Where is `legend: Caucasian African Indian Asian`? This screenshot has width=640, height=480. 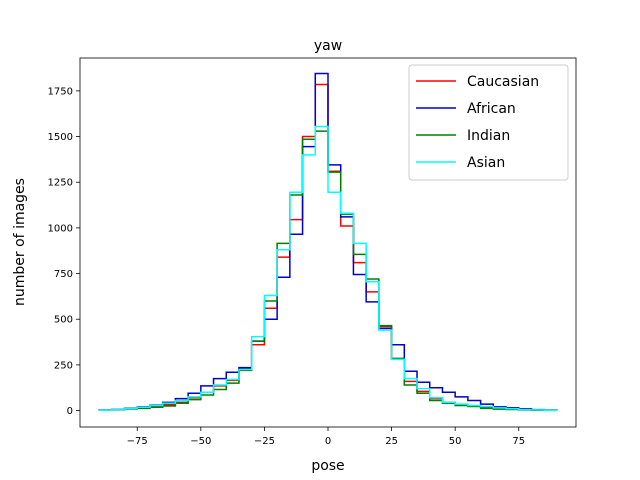
legend: Caucasian African Indian Asian is located at coordinates (488, 122).